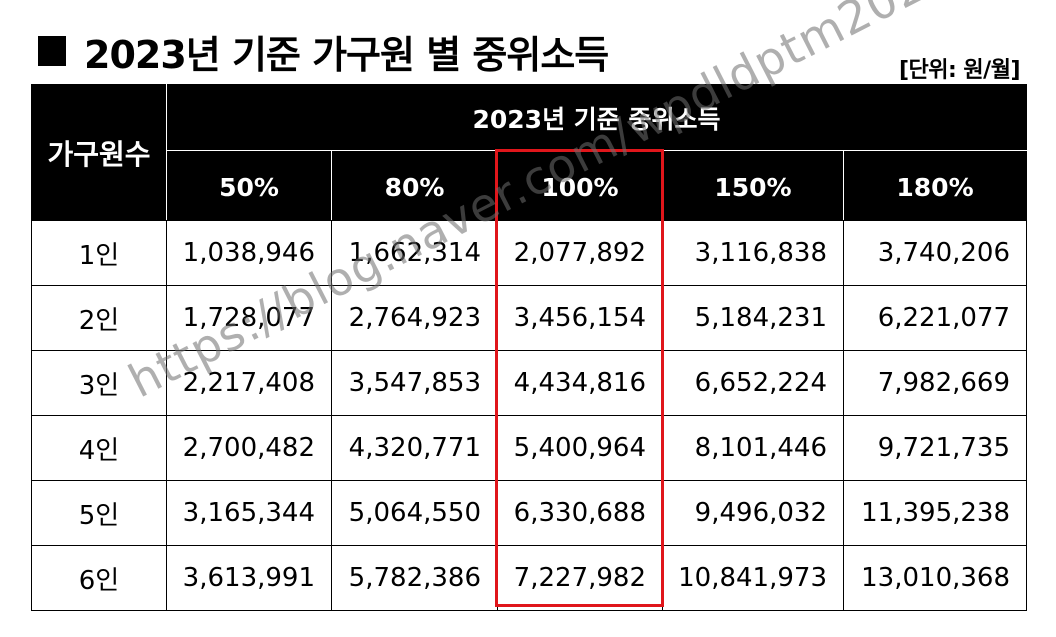  What do you see at coordinates (414, 513) in the screenshot?
I see `table-cell: 5,064,550` at bounding box center [414, 513].